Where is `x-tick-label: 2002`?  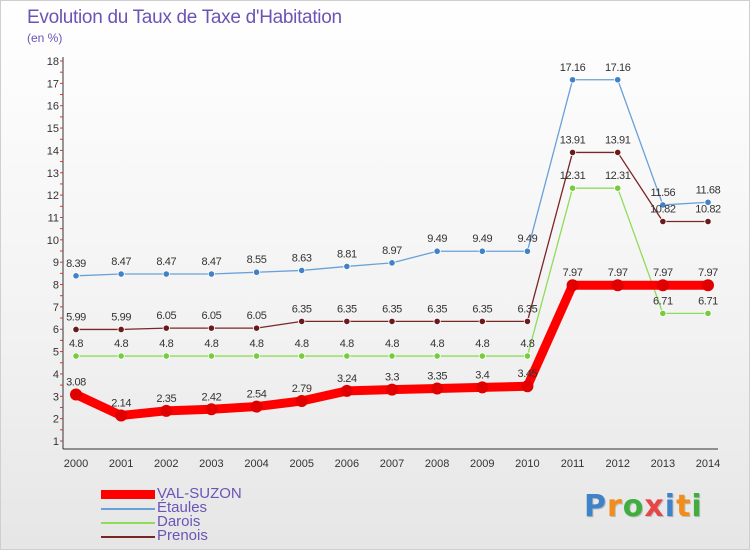 x-tick-label: 2002 is located at coordinates (166, 464).